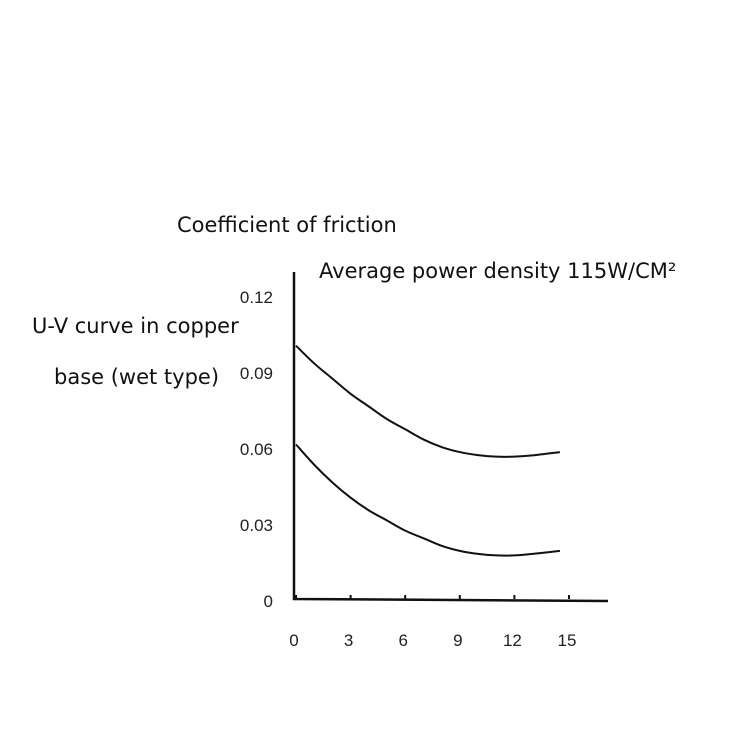  What do you see at coordinates (428, 500) in the screenshot?
I see `lower-friction-curve` at bounding box center [428, 500].